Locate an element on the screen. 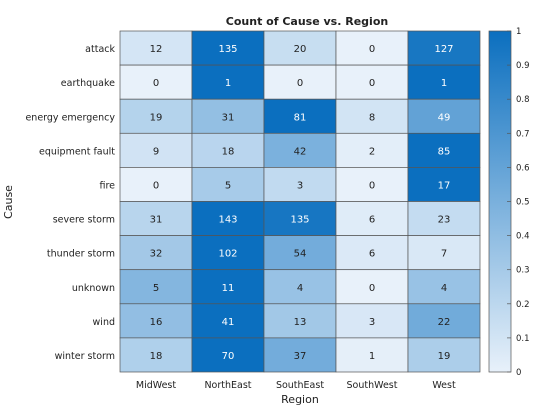 The image size is (560, 420). y-tick-label: severe storm is located at coordinates (84, 220).